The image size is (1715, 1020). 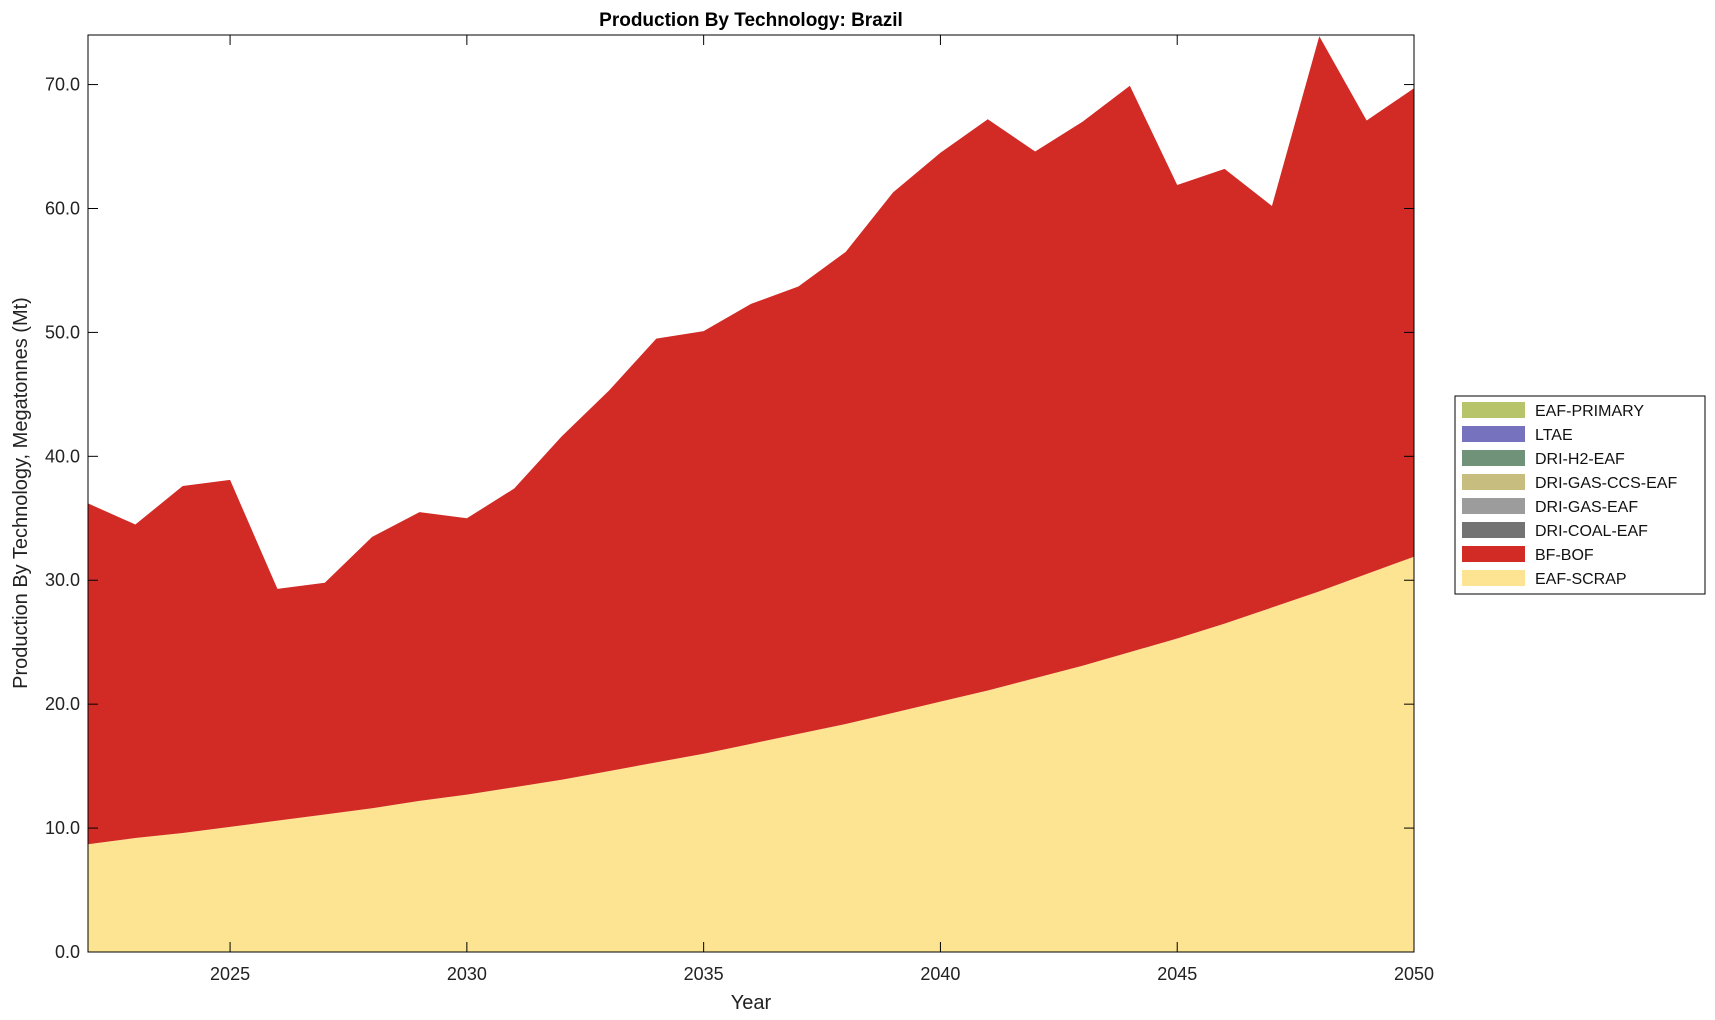 What do you see at coordinates (751, 1003) in the screenshot?
I see `x-axis-label: Year` at bounding box center [751, 1003].